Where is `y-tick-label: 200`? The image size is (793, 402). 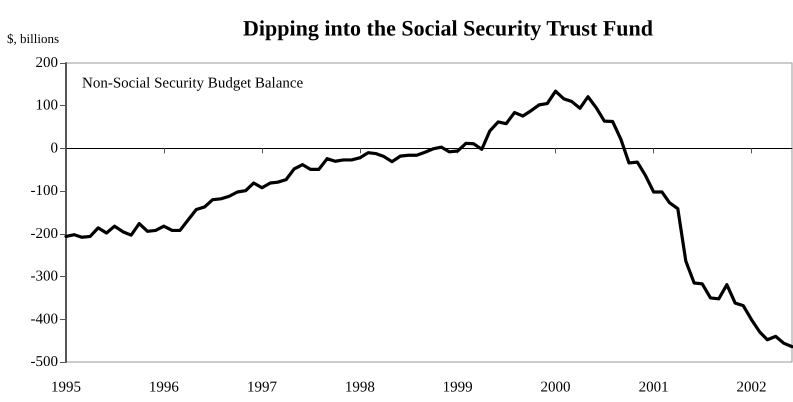 y-tick-label: 200 is located at coordinates (47, 63).